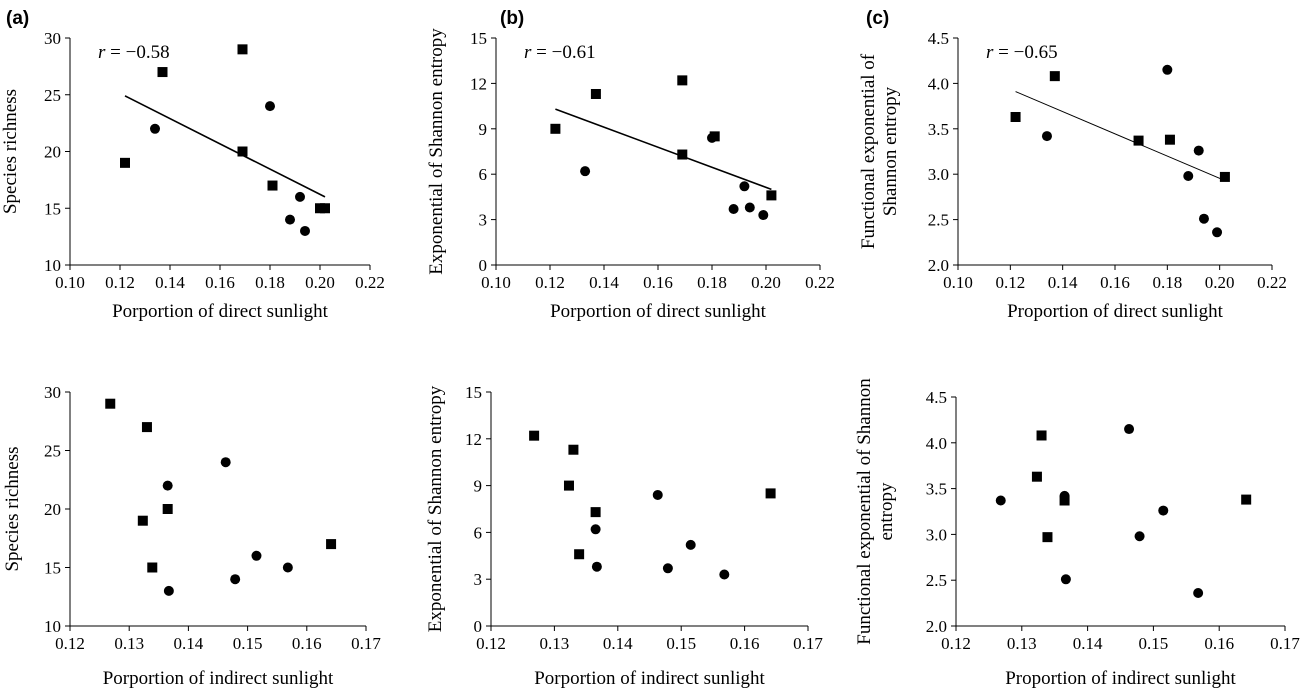 Image resolution: width=1300 pixels, height=692 pixels. What do you see at coordinates (1022, 52) in the screenshot?
I see `correlation-annotation: r = −0.65` at bounding box center [1022, 52].